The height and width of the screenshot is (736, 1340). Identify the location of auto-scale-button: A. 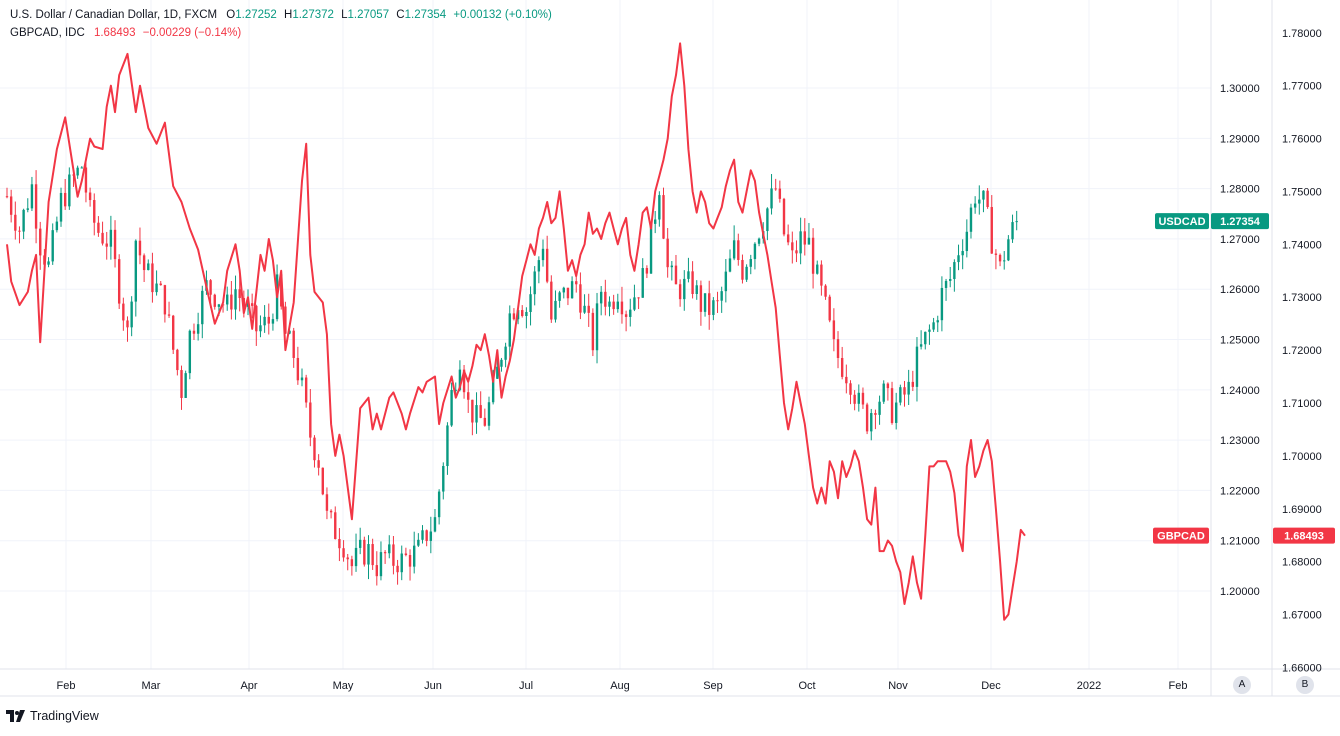
(1242, 685).